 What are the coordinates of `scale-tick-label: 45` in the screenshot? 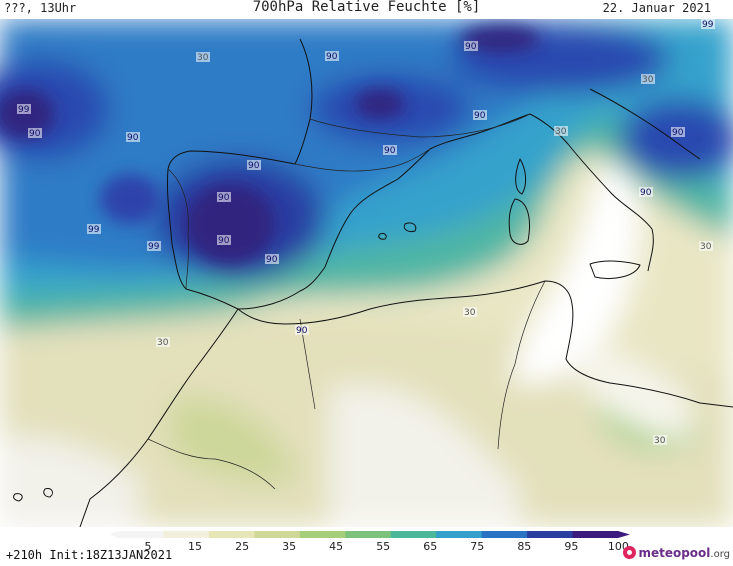 It's located at (336, 546).